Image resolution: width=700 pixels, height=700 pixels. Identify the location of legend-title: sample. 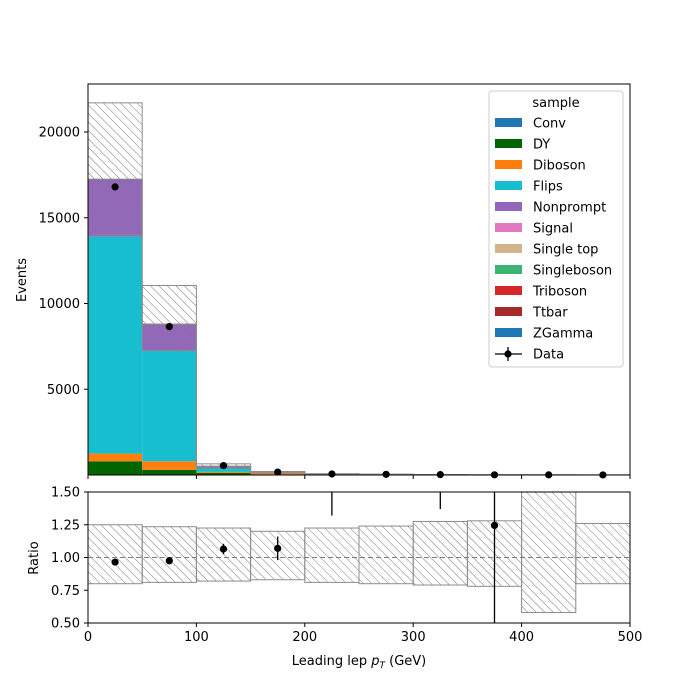
(555, 103).